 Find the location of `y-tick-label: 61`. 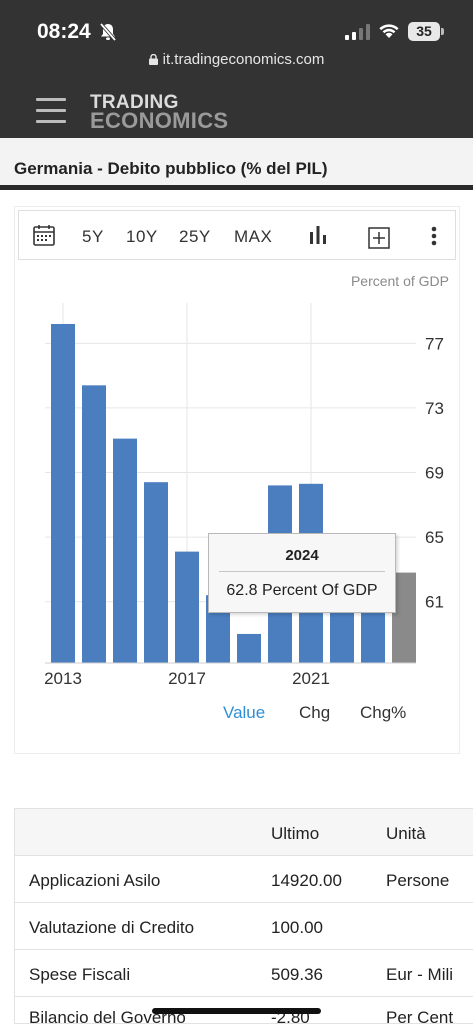

y-tick-label: 61 is located at coordinates (434, 602).